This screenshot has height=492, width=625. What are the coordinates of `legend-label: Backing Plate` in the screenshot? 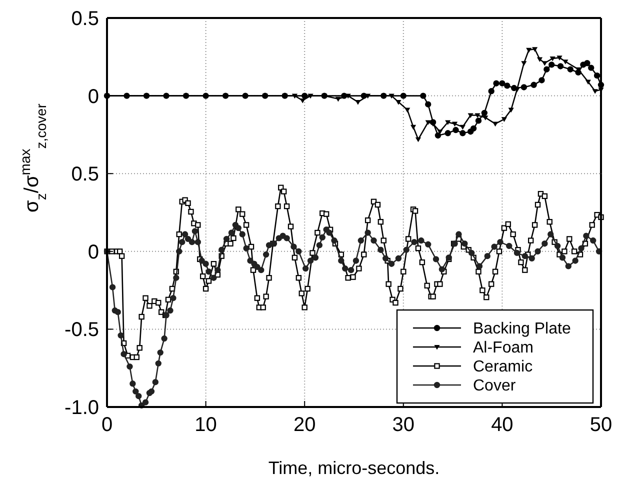 It's located at (522, 329).